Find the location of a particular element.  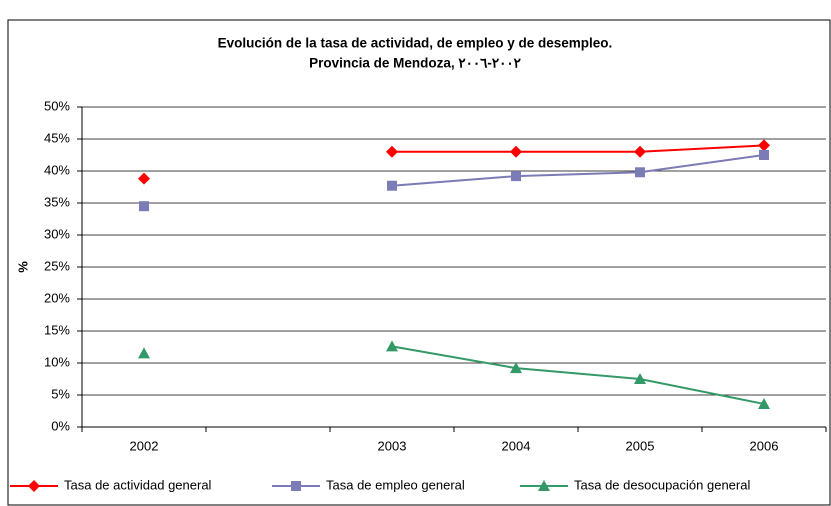

y-tick-label: 15% is located at coordinates (57, 329).